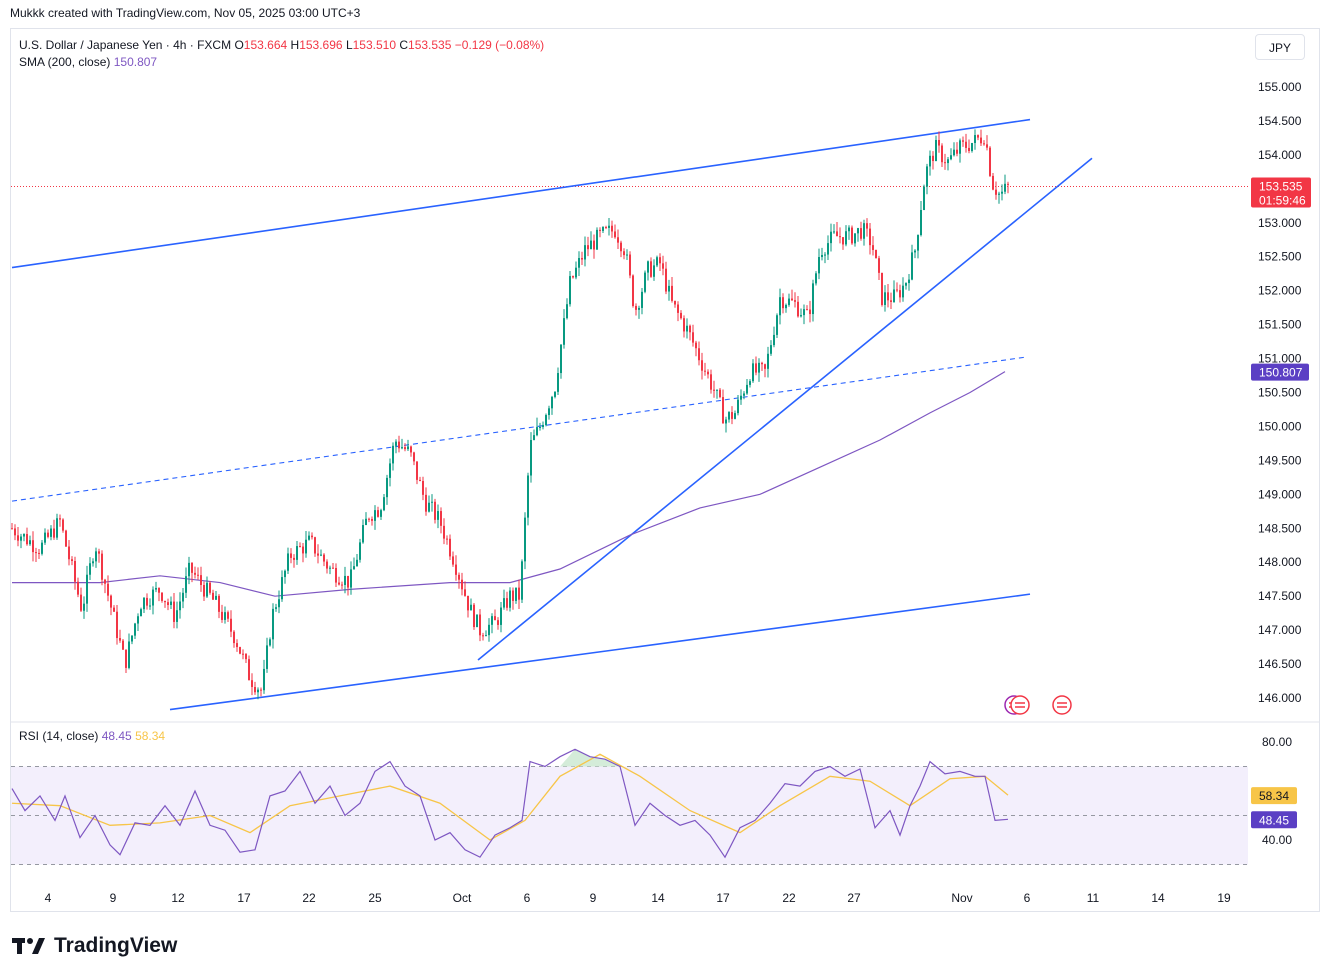 This screenshot has height=977, width=1331. I want to click on tv-logo-icon, so click(28, 946).